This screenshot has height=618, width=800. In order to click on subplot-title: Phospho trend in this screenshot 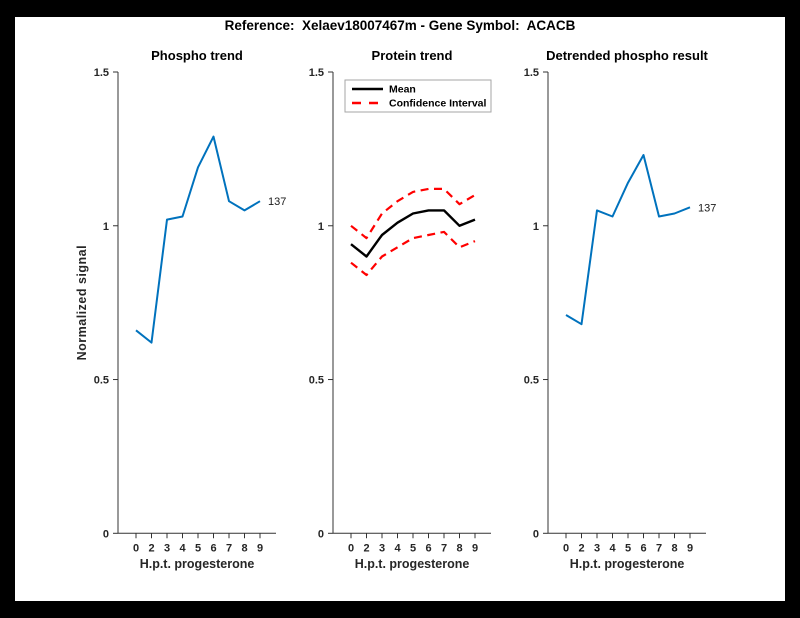, I will do `click(197, 55)`.